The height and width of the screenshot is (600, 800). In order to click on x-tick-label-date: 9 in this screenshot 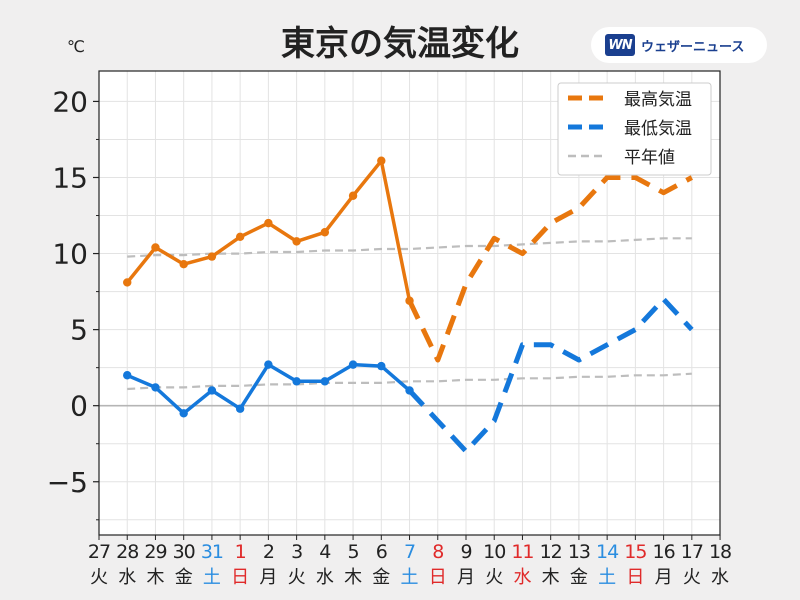, I will do `click(465, 552)`.